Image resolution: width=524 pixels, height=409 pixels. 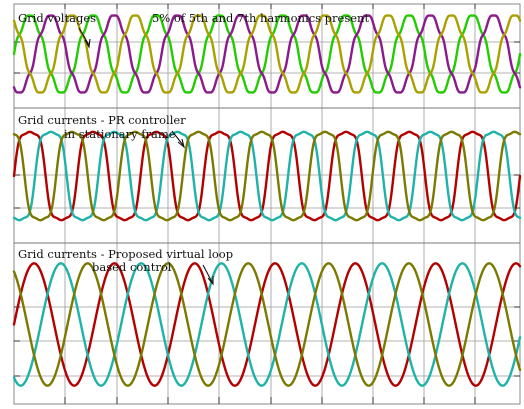 I want to click on panel3-arrow, so click(x=207, y=273).